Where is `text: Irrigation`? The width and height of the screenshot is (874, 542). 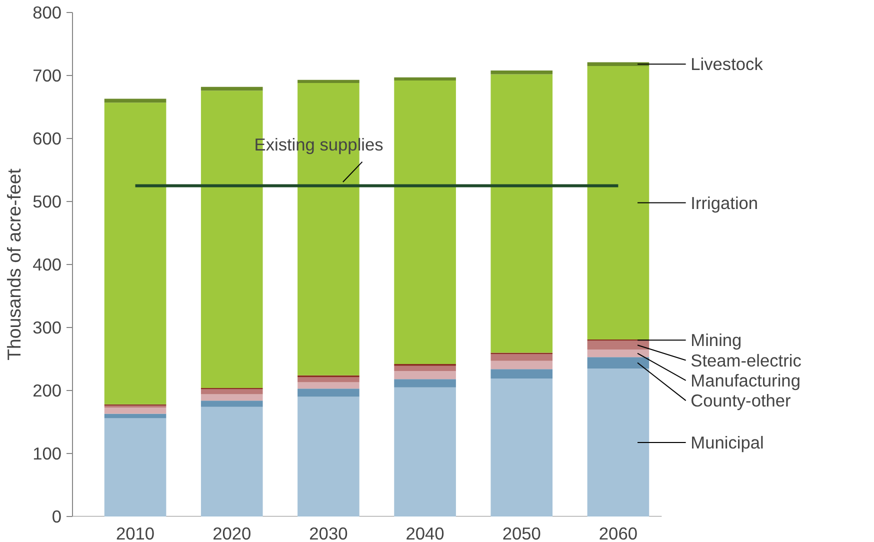 text: Irrigation is located at coordinates (724, 202).